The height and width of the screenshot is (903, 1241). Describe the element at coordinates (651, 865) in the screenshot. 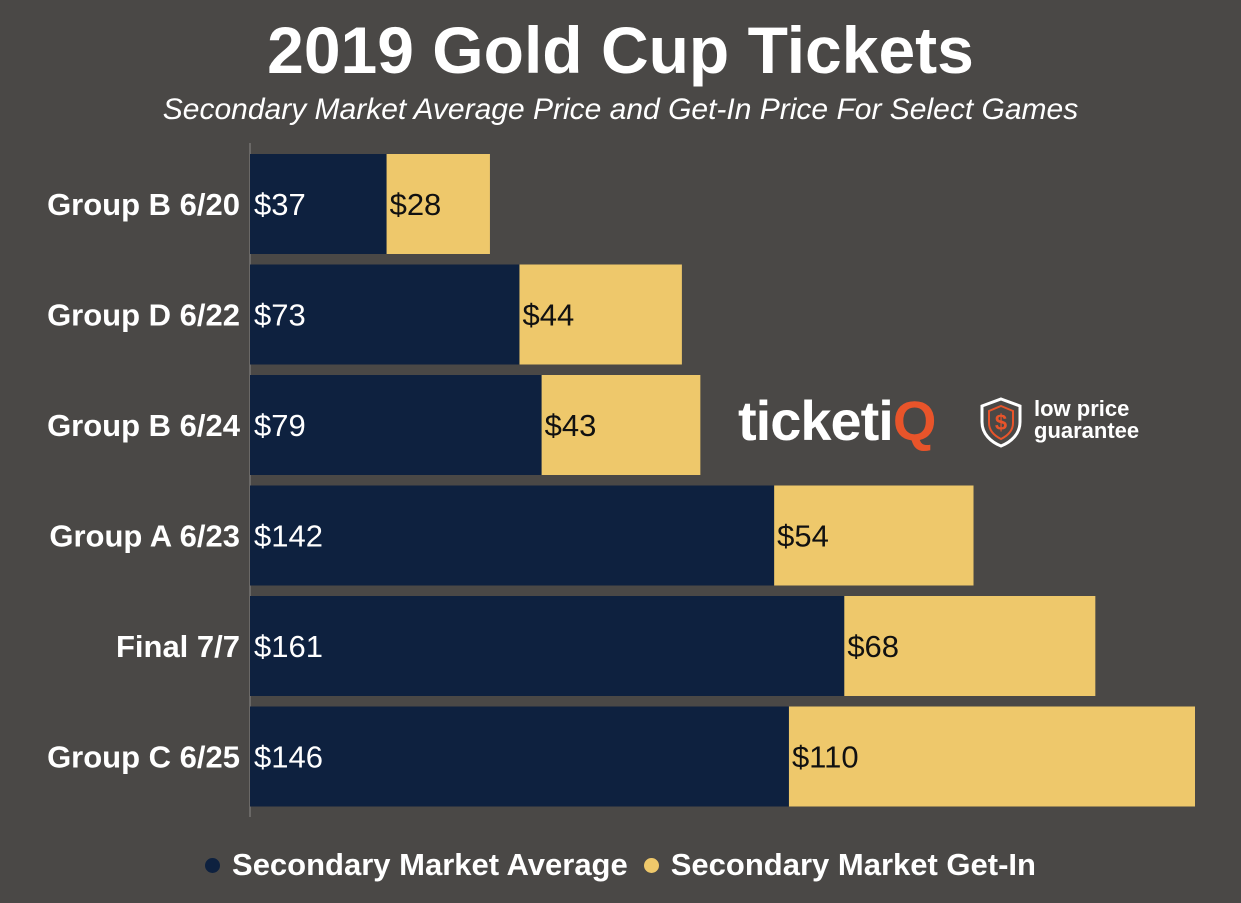

I see `legend-swatch-get-in` at that location.